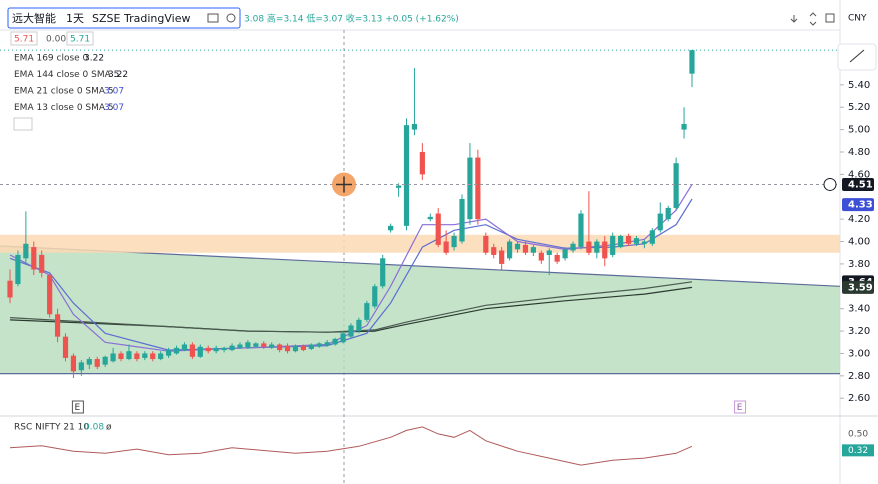 The width and height of the screenshot is (878, 484). I want to click on price-label: 4.33, so click(860, 205).